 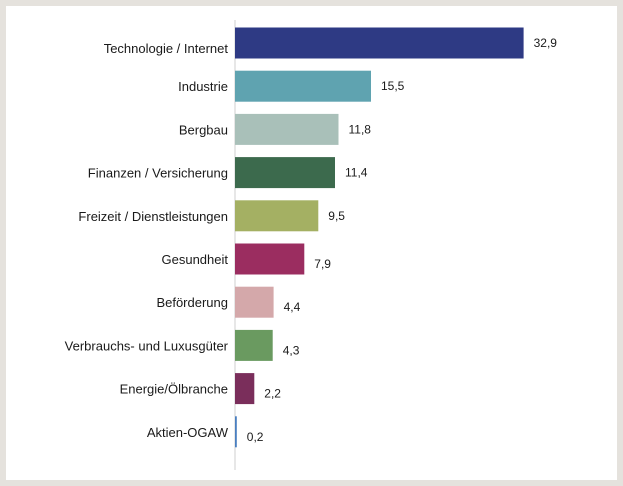 I want to click on bar-befoerderung, so click(x=254, y=302).